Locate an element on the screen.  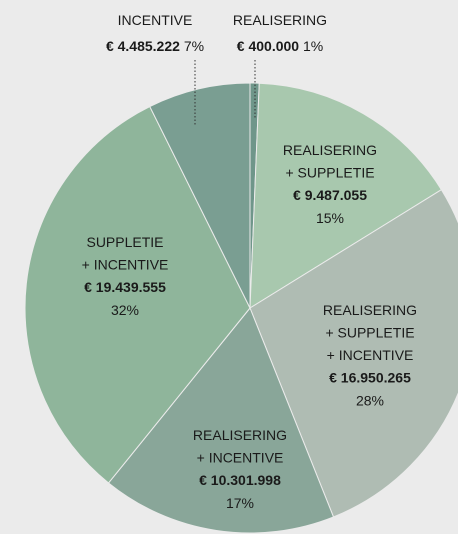
value-label: € 16.950.265 is located at coordinates (370, 378).